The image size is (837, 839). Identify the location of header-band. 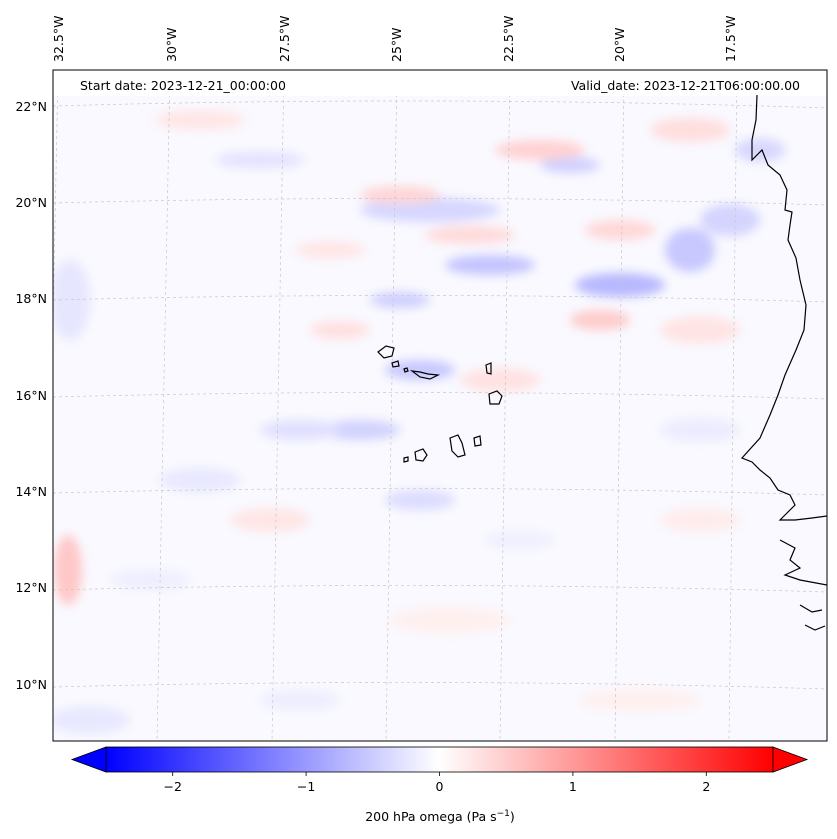
(440, 83).